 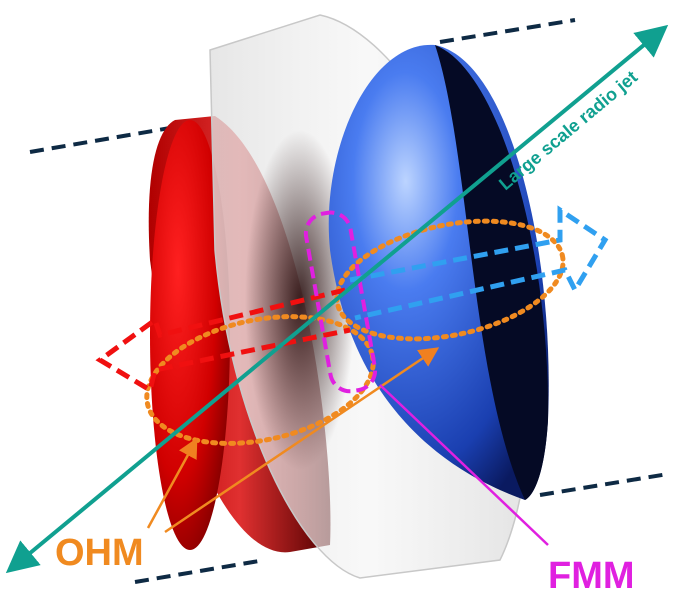 What do you see at coordinates (464, 465) in the screenshot?
I see `fmm-pointer` at bounding box center [464, 465].